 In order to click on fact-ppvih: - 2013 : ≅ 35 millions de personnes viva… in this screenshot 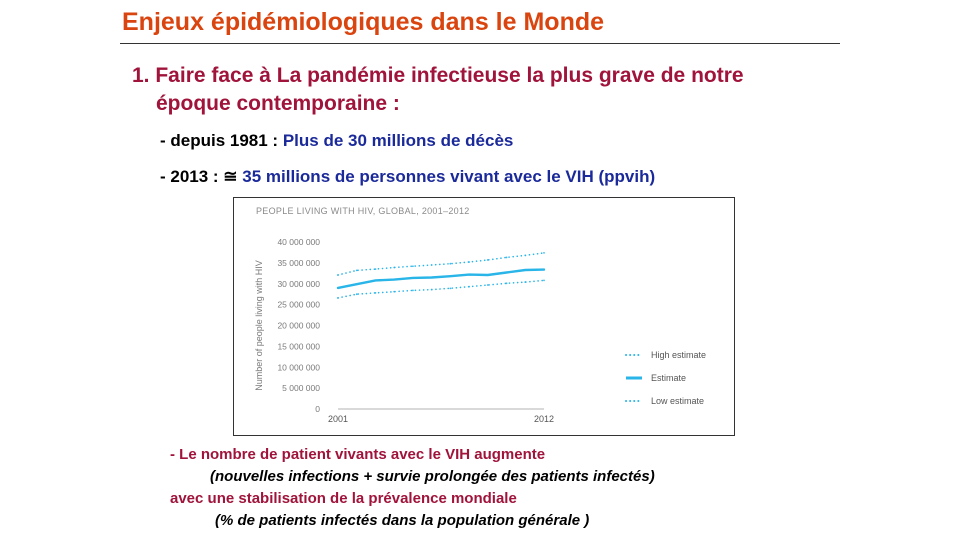, I will do `click(407, 177)`.